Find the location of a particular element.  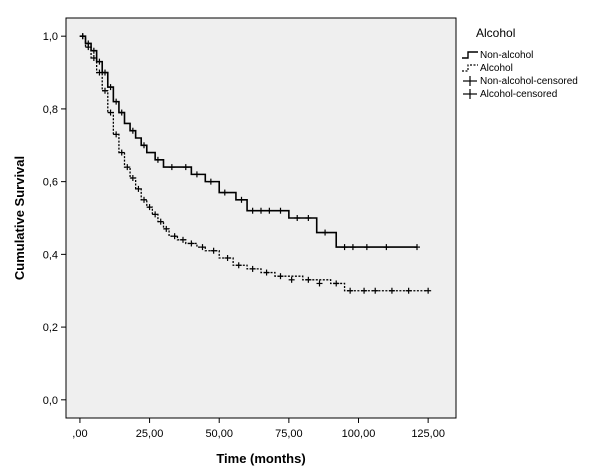

x-tick-label: 50,00 is located at coordinates (219, 434).